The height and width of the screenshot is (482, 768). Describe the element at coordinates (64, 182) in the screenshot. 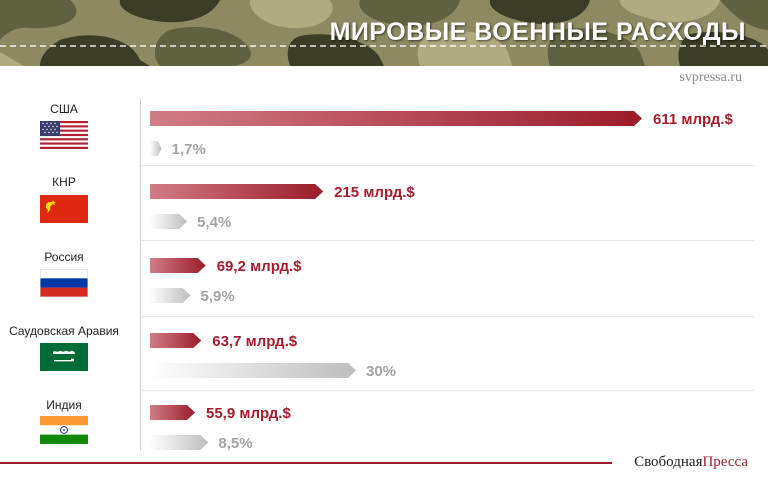

I see `country-label-china: КНР` at that location.